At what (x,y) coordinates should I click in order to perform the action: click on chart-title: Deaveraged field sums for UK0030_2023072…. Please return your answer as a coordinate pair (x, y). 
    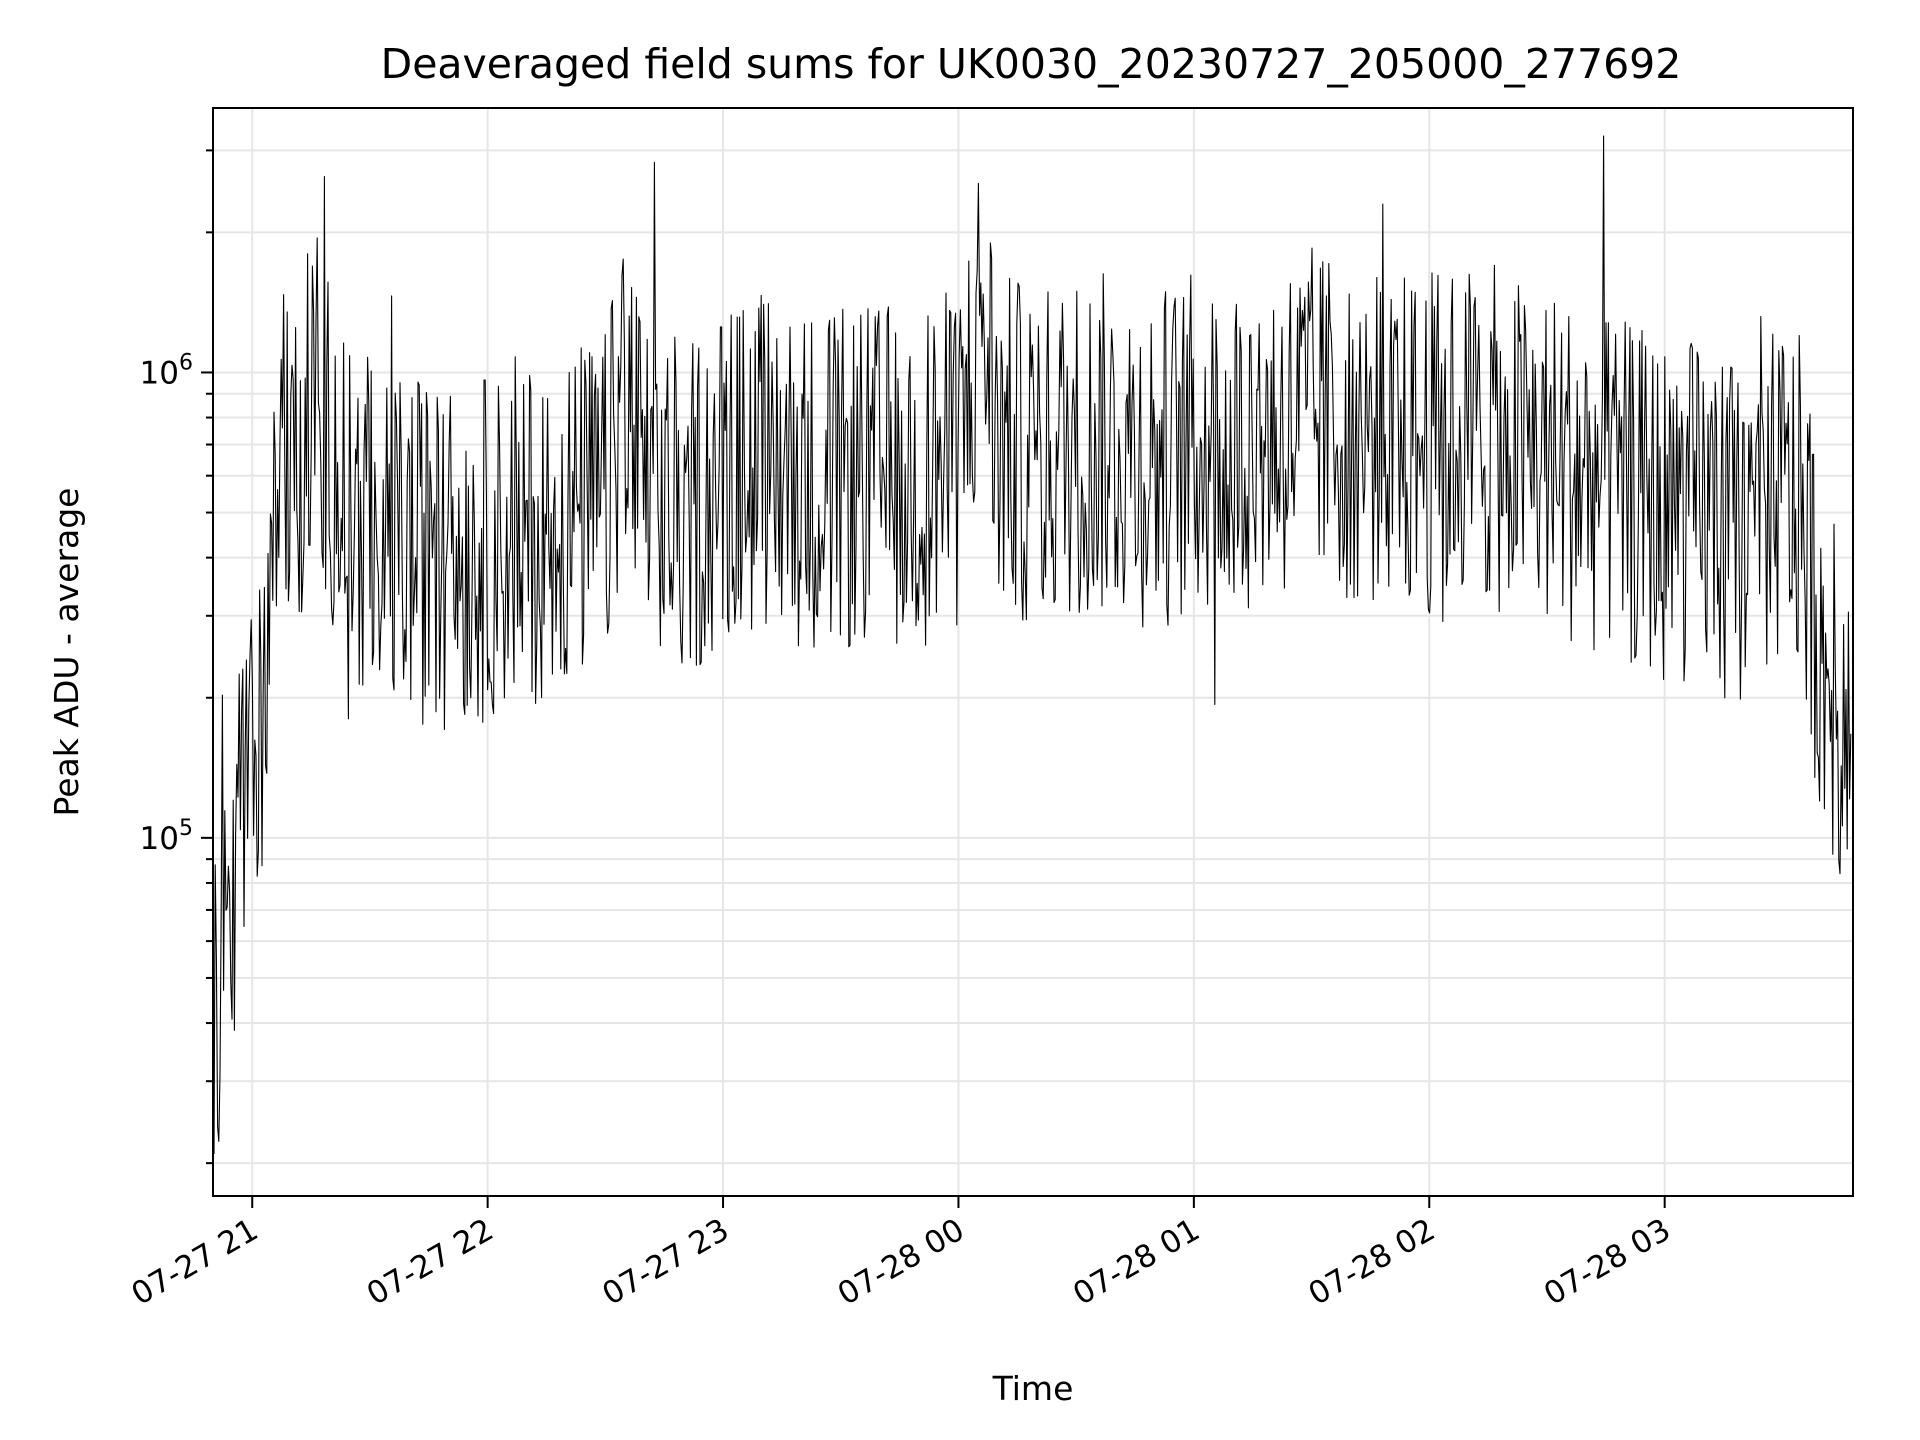
    Looking at the image, I should click on (1031, 64).